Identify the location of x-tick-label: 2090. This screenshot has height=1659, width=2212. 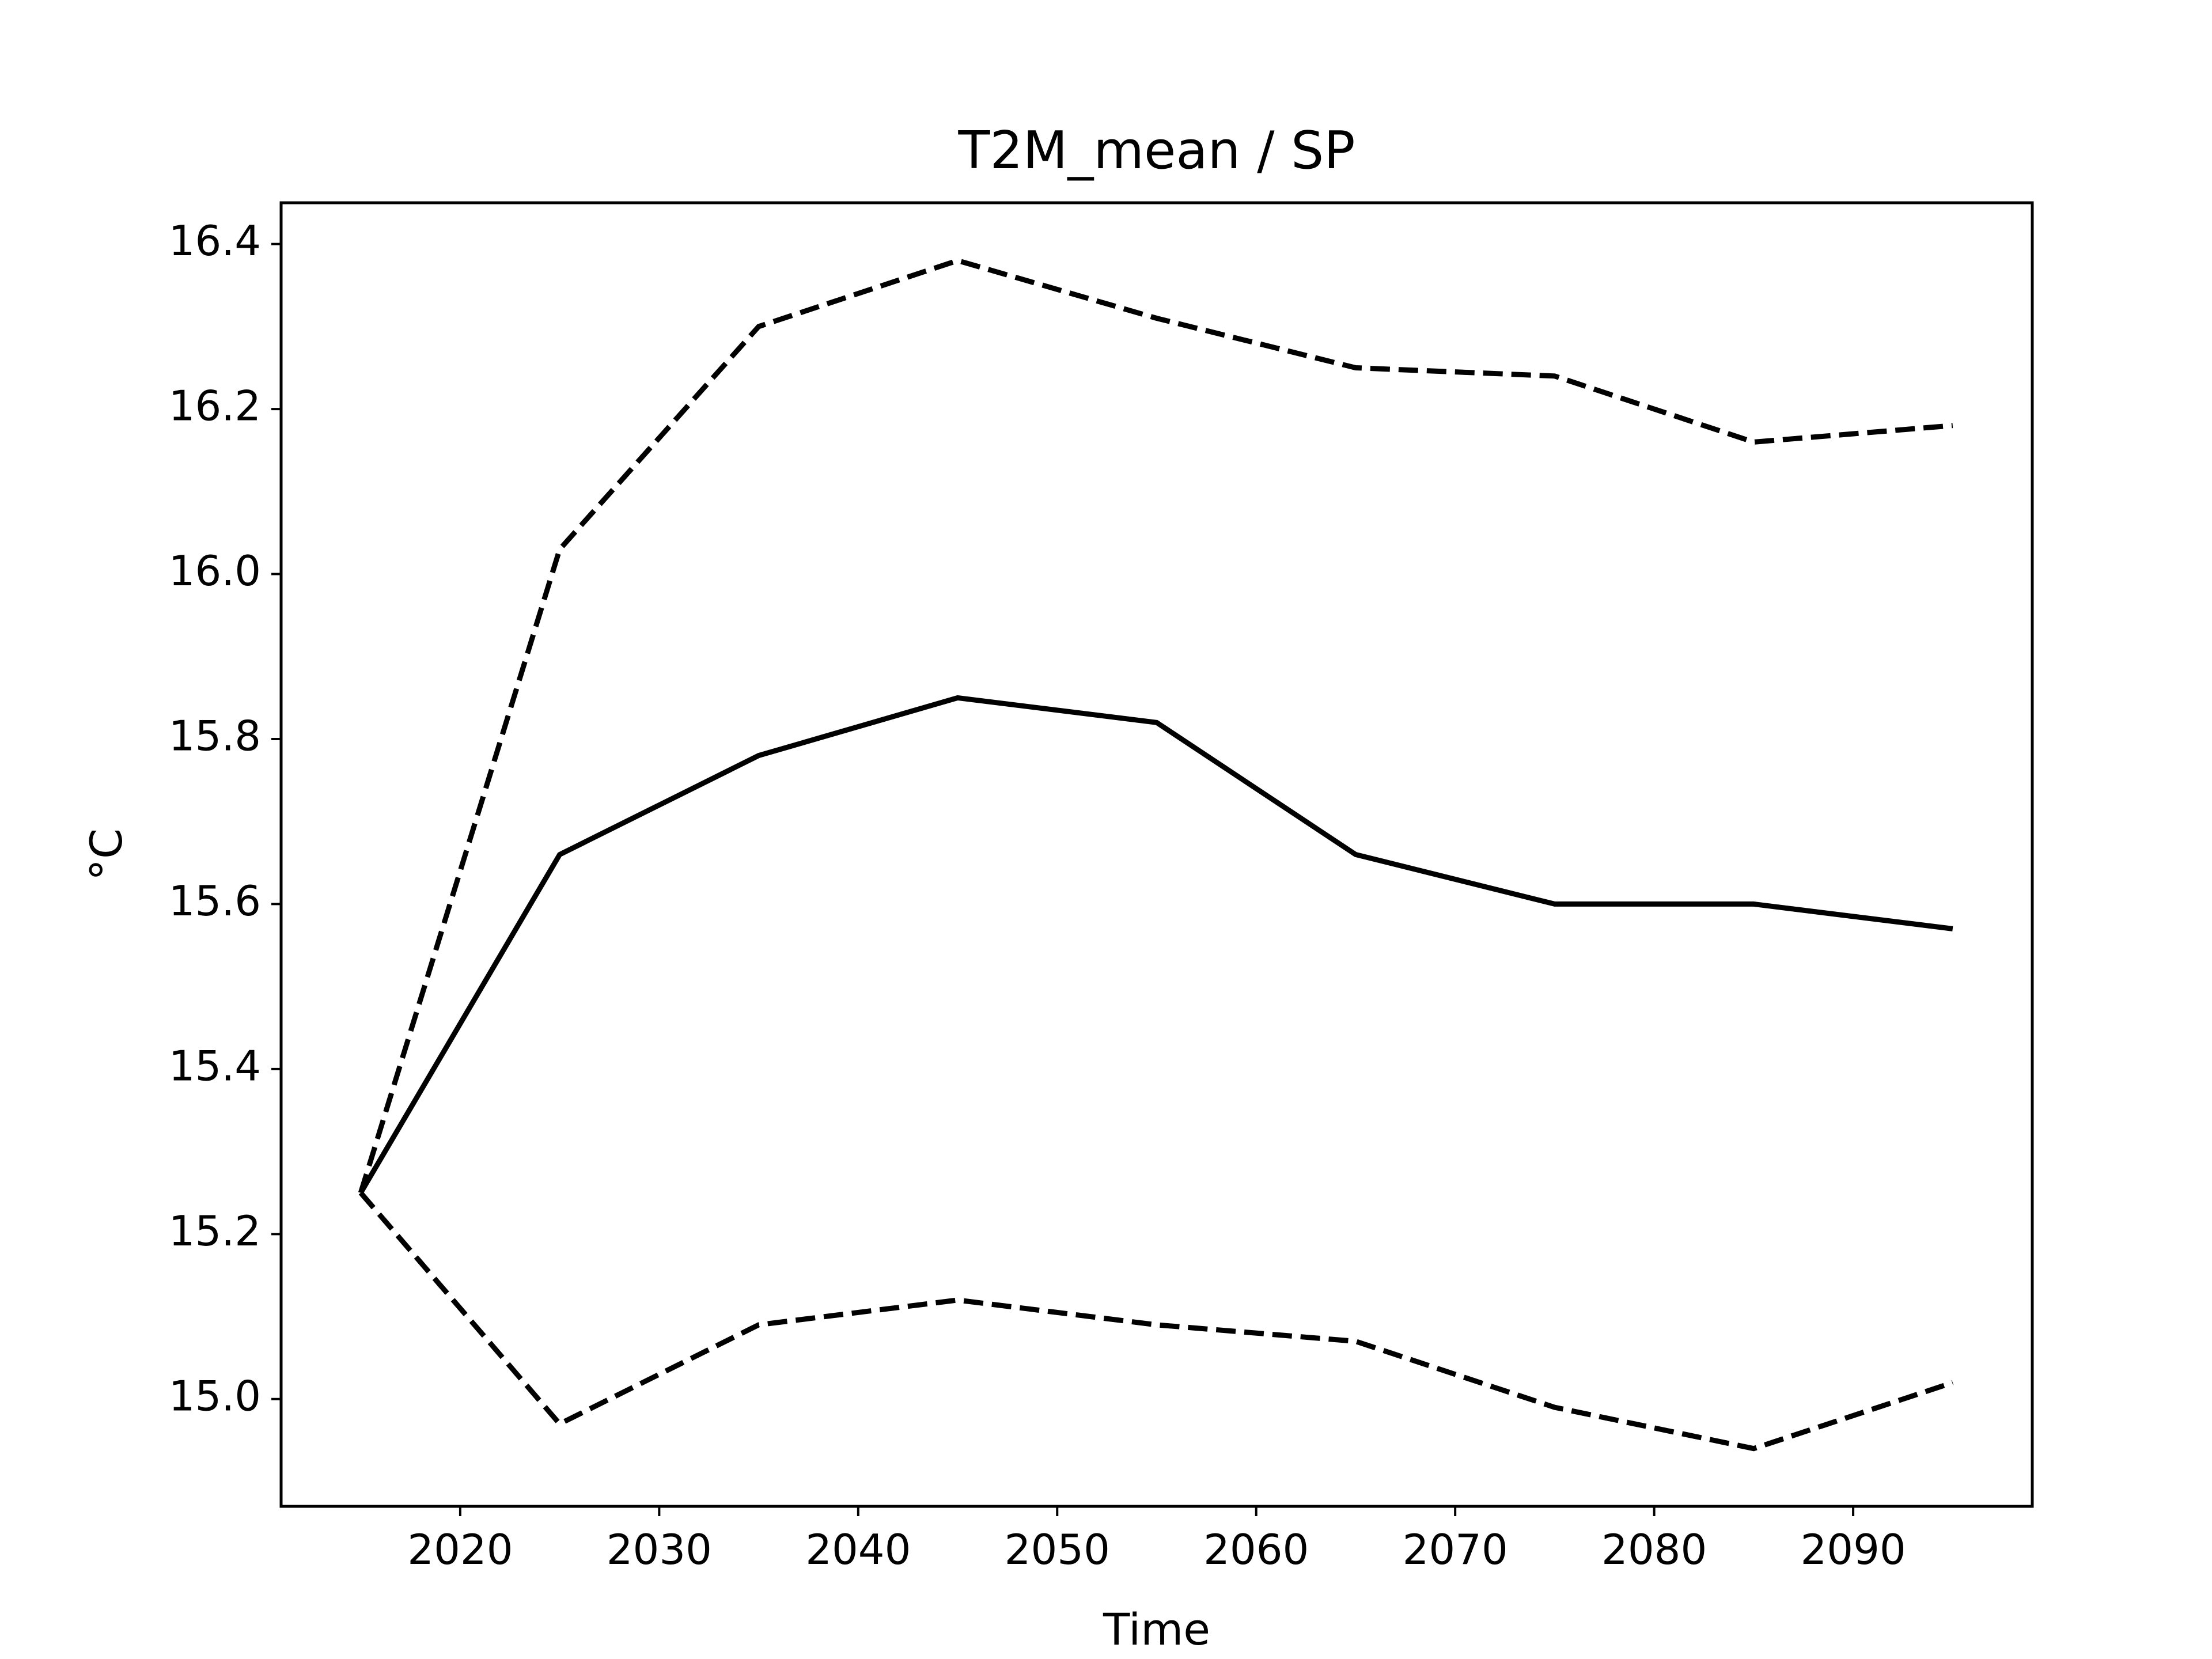
(1853, 1549).